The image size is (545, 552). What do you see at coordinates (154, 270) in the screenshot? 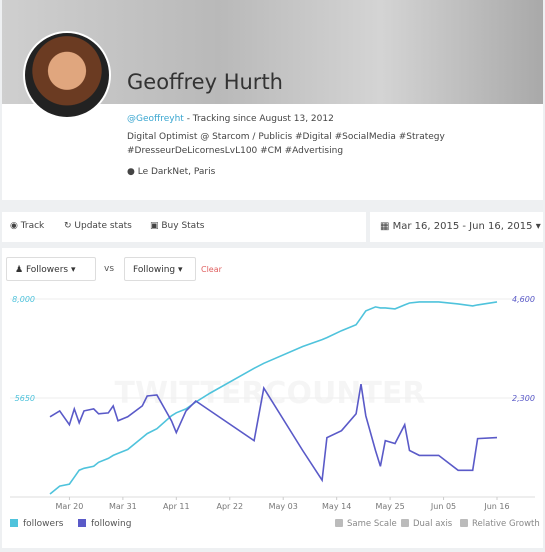
I see `label: Following` at bounding box center [154, 270].